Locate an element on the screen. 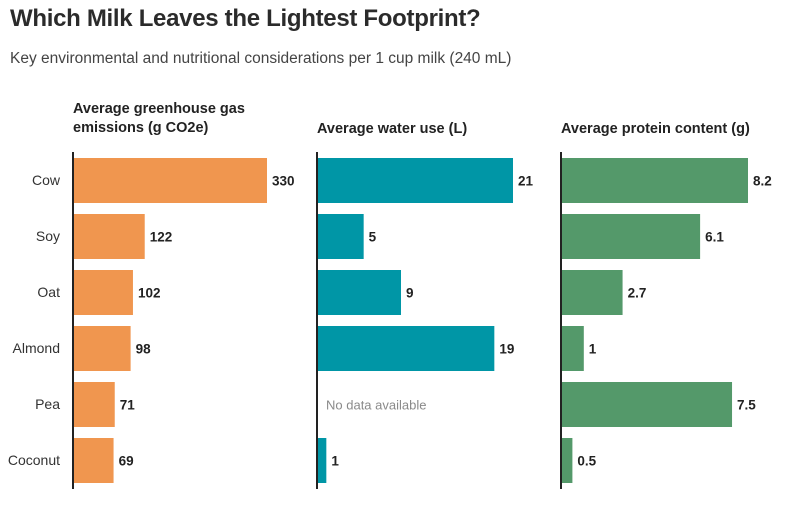  value-label: 122 is located at coordinates (161, 237).